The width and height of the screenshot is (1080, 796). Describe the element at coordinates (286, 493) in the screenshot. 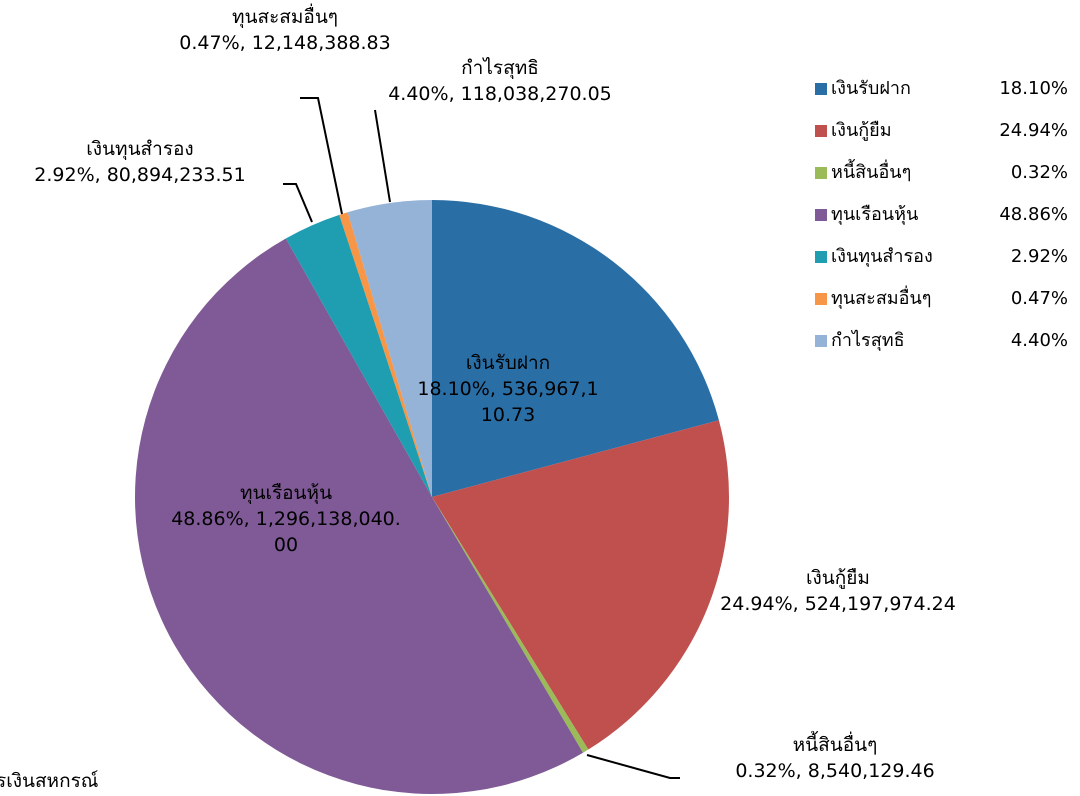

I see `label-name: ทุนเรือนหุ้น` at that location.